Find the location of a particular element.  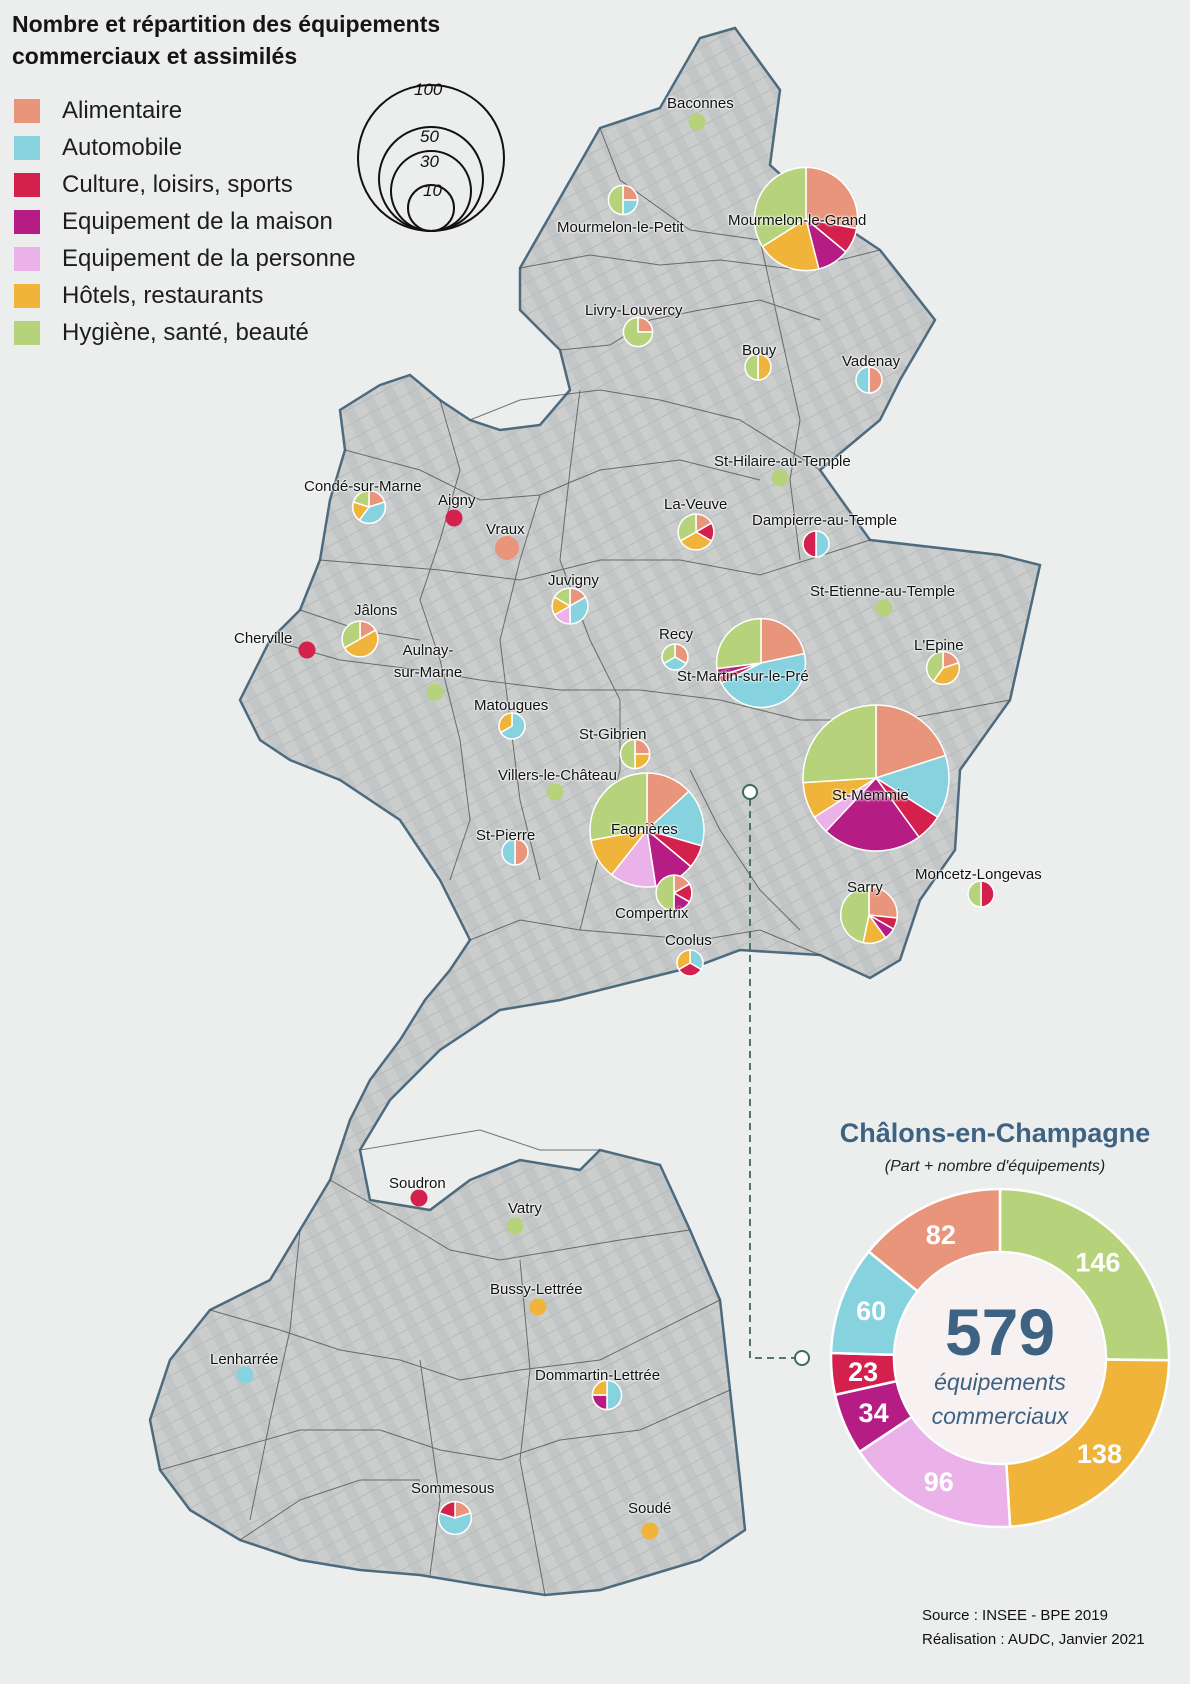

place-label: Aigny is located at coordinates (457, 500).